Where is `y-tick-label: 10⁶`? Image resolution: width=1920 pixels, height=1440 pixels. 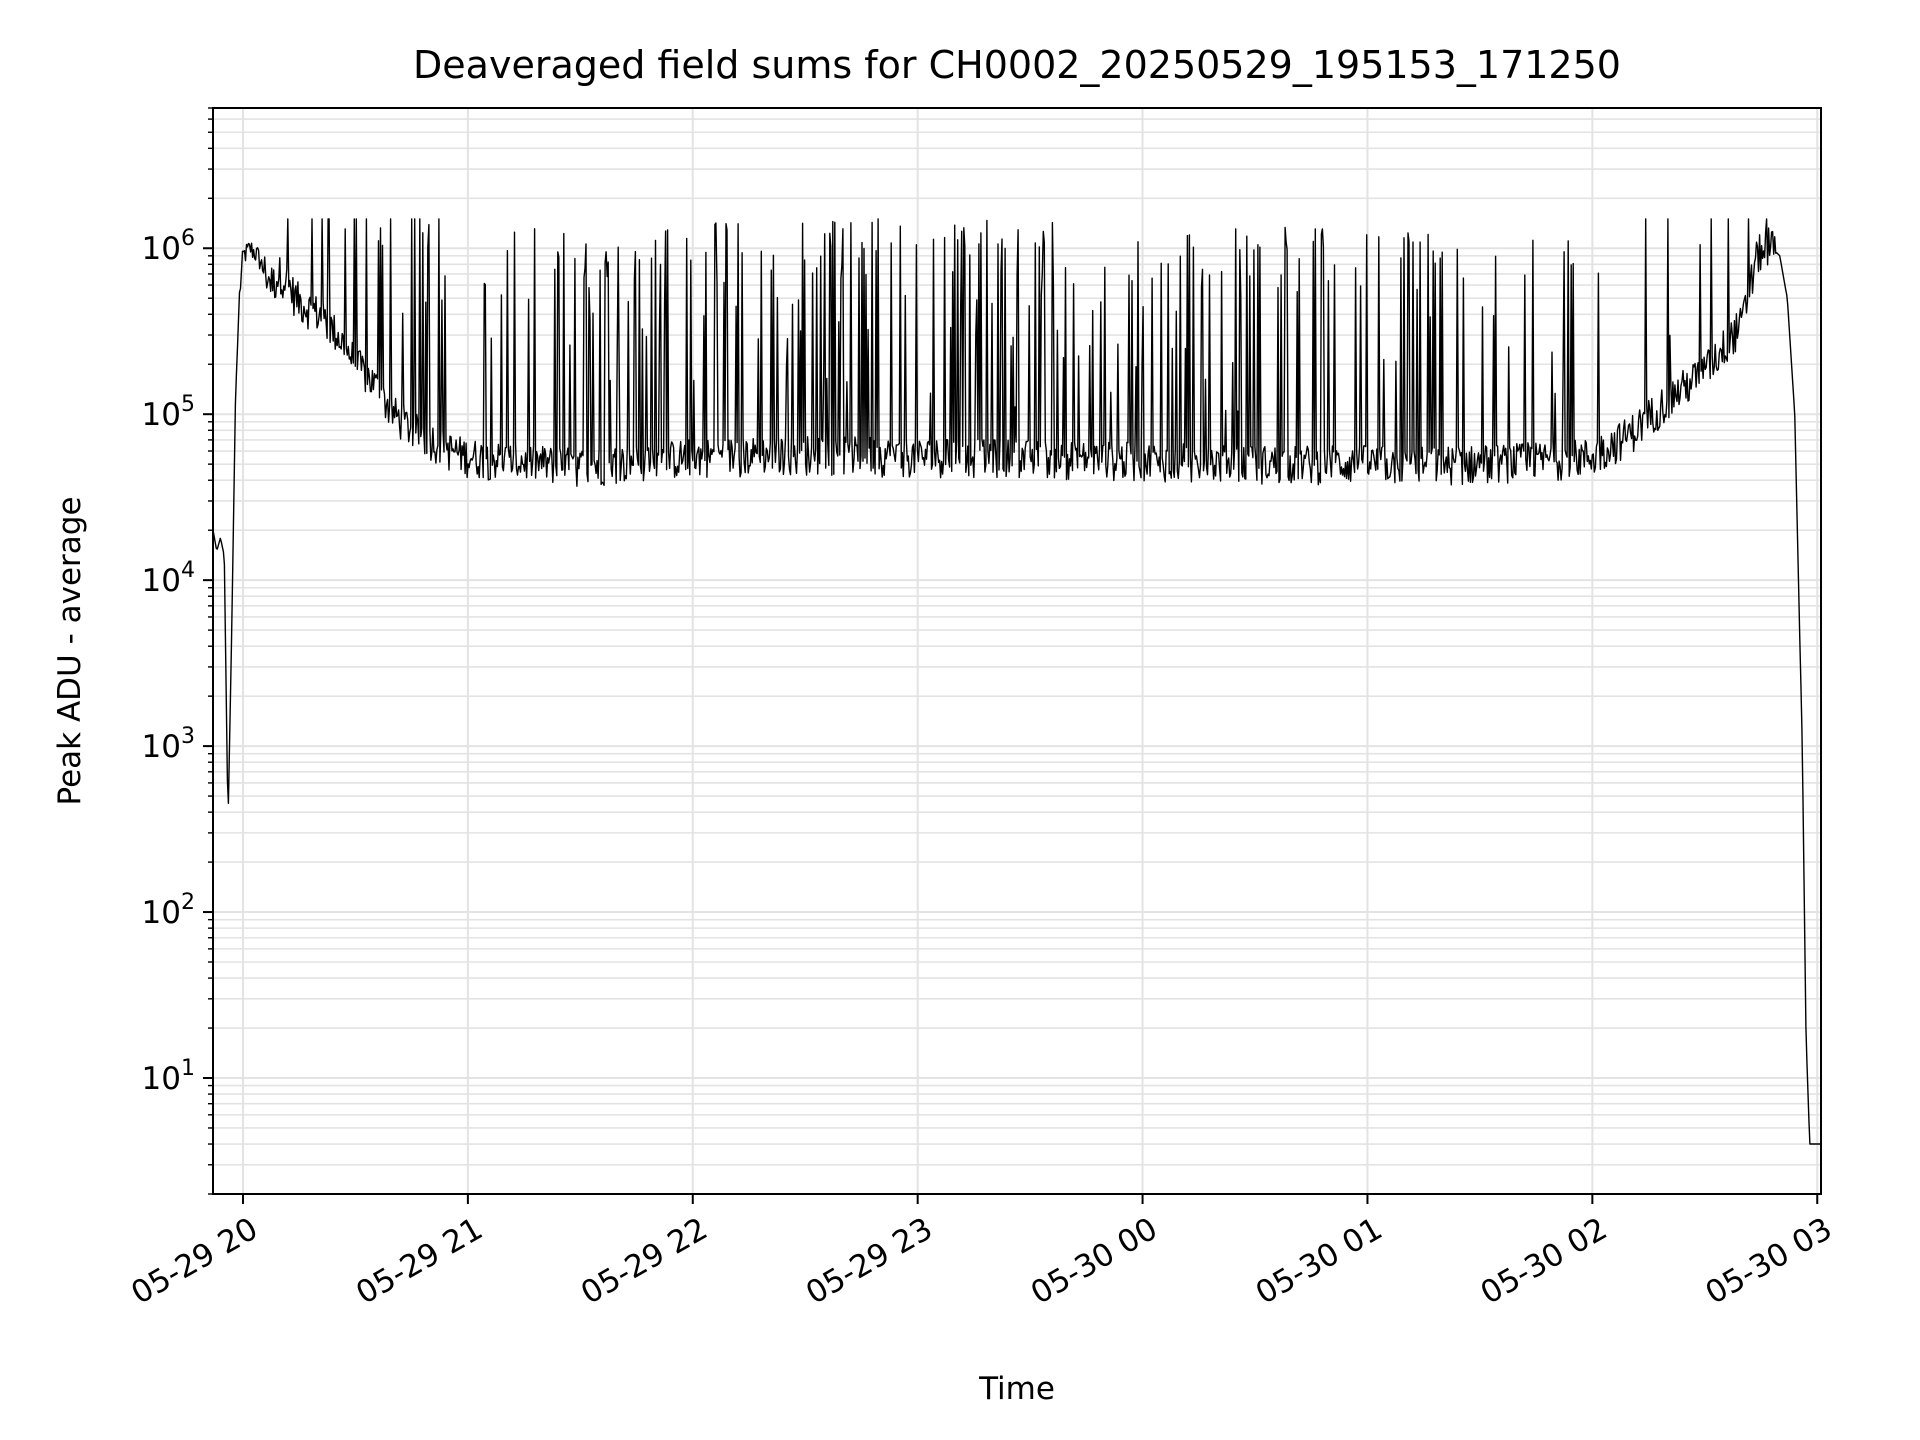 y-tick-label: 10⁶ is located at coordinates (168, 246).